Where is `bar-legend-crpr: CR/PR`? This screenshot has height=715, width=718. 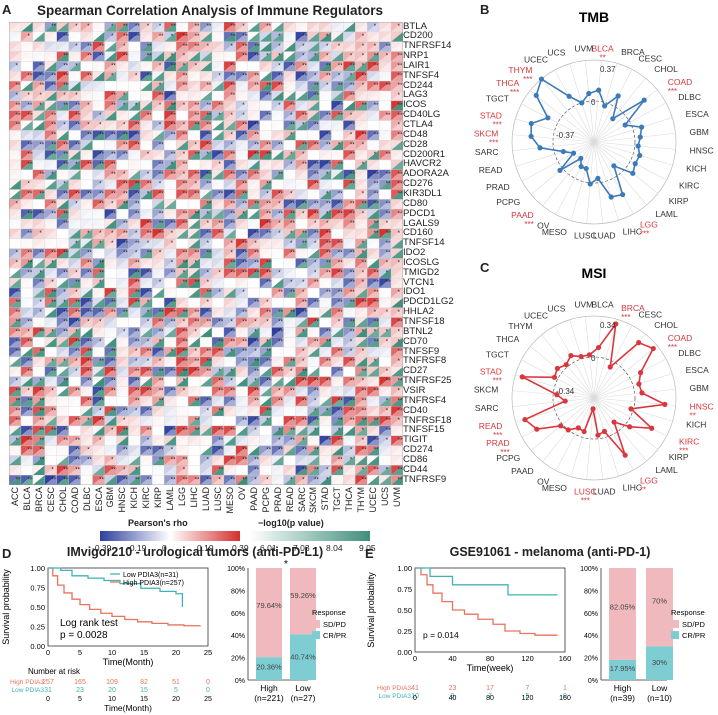
bar-legend-crpr: CR/PR is located at coordinates (694, 635).